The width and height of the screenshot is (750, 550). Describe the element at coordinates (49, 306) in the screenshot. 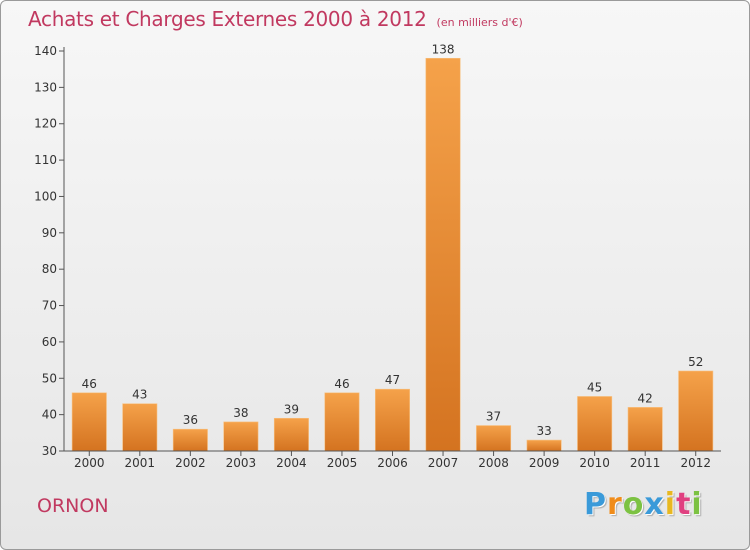

I see `y-tick-label: 70` at that location.